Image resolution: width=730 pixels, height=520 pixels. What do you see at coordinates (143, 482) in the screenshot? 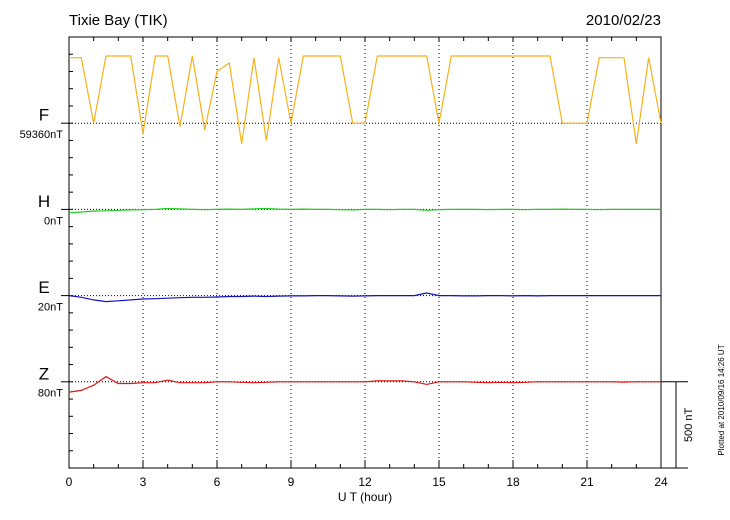
I see `x-tick-label: 3` at bounding box center [143, 482].